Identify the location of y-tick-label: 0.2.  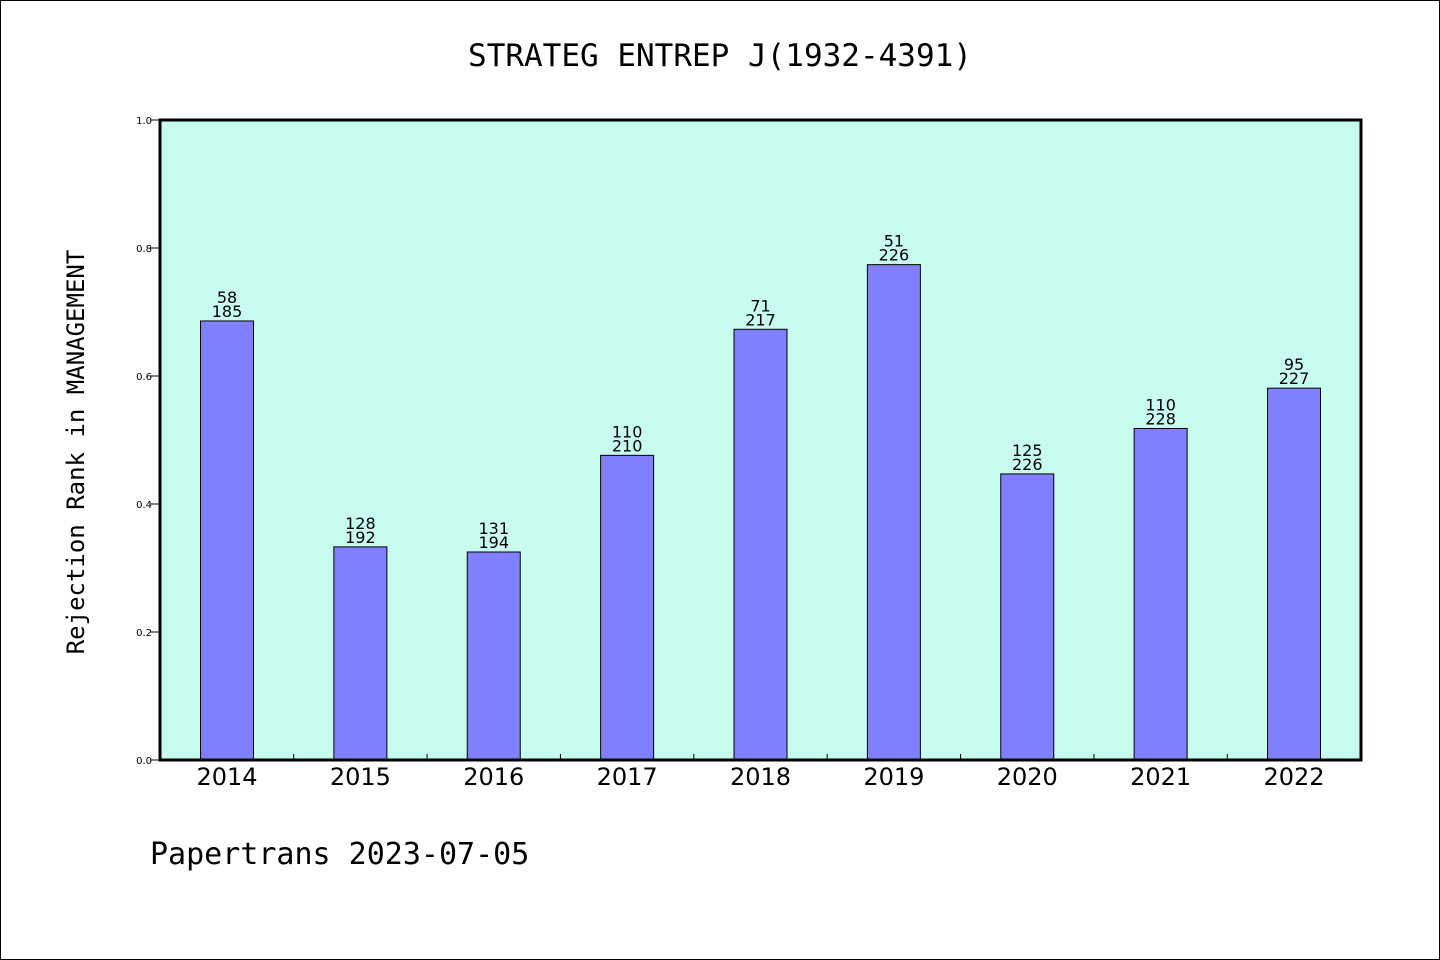
(144, 633).